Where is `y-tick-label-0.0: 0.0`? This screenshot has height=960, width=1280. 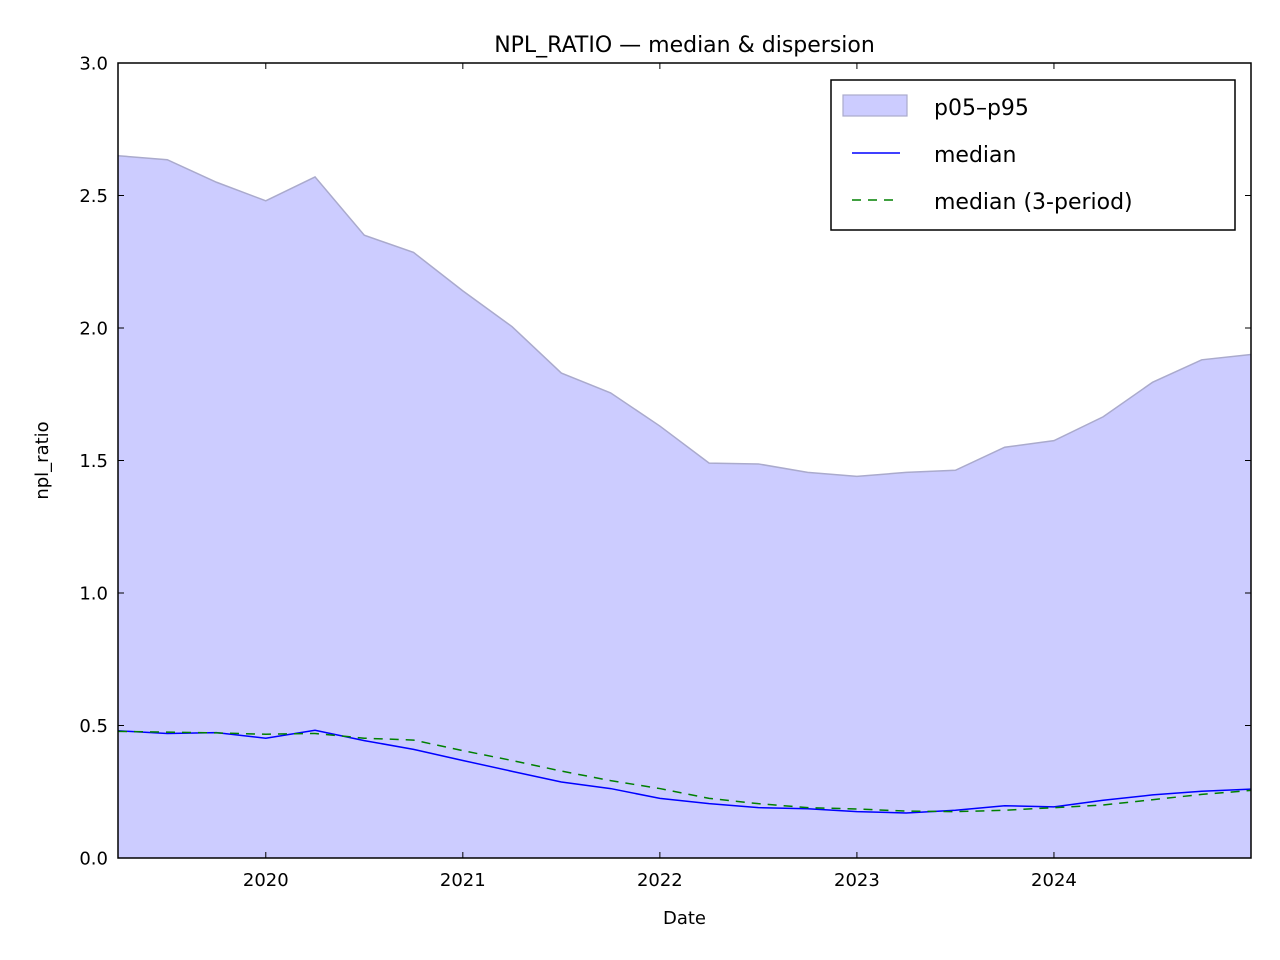
y-tick-label-0.0: 0.0 is located at coordinates (93, 859).